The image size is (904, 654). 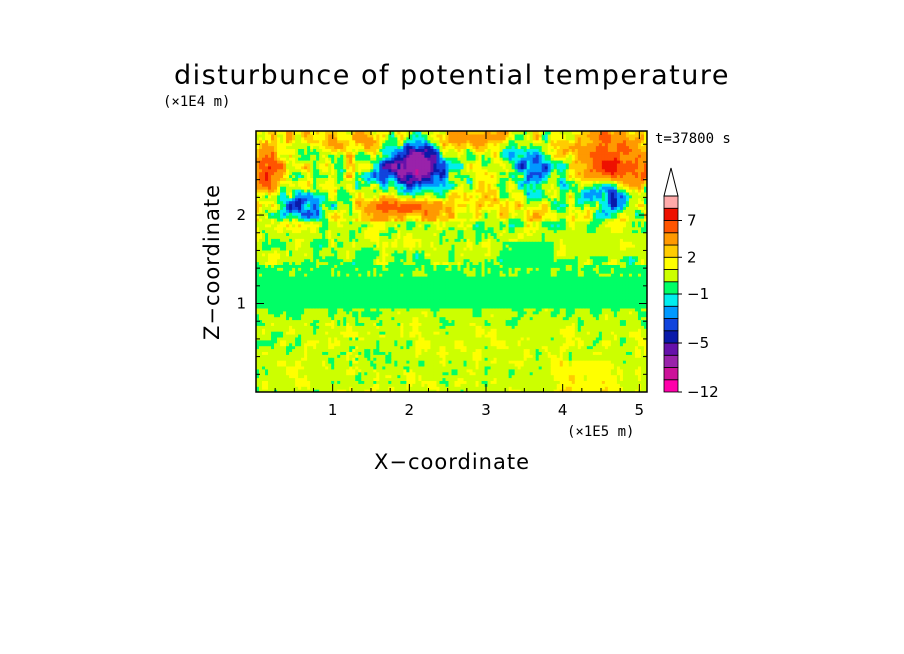 I want to click on colorbar-label: −1, so click(x=698, y=294).